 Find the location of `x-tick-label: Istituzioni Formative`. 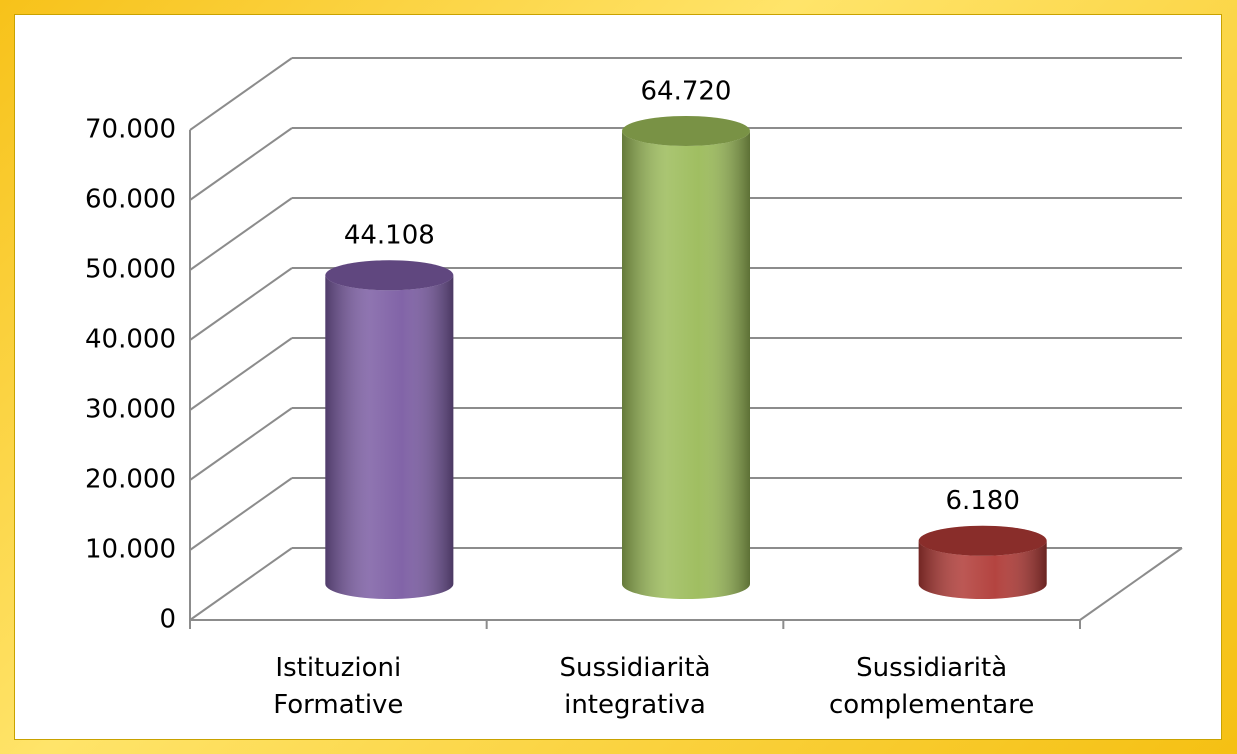

x-tick-label: Istituzioni Formative is located at coordinates (338, 686).